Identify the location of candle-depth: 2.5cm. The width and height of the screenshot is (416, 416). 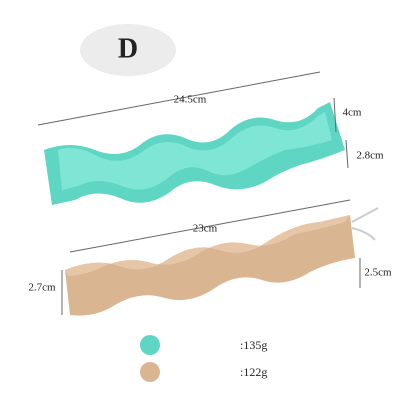
(378, 273).